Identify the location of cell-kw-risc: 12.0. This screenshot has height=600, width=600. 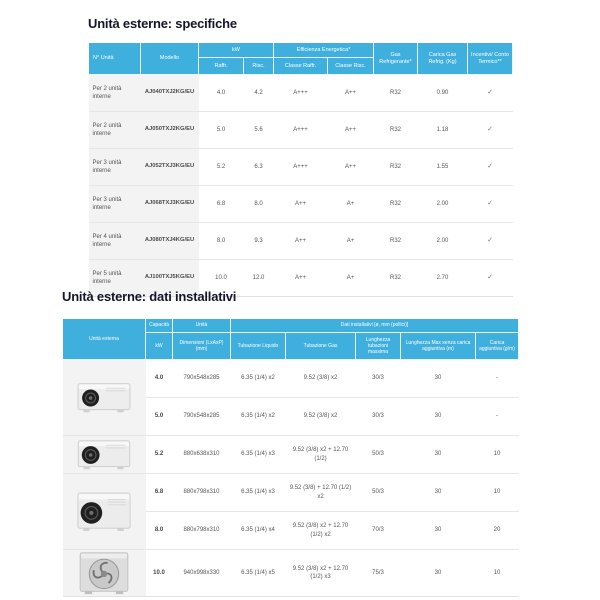
(258, 278).